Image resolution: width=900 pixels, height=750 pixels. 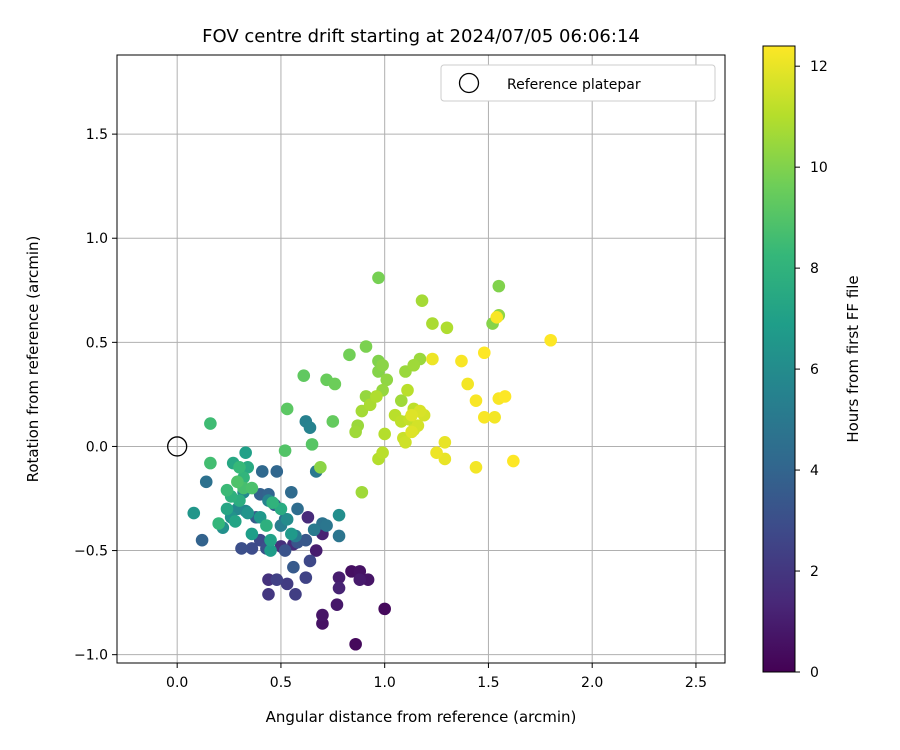 What do you see at coordinates (696, 683) in the screenshot?
I see `x-tick-label: 2.5` at bounding box center [696, 683].